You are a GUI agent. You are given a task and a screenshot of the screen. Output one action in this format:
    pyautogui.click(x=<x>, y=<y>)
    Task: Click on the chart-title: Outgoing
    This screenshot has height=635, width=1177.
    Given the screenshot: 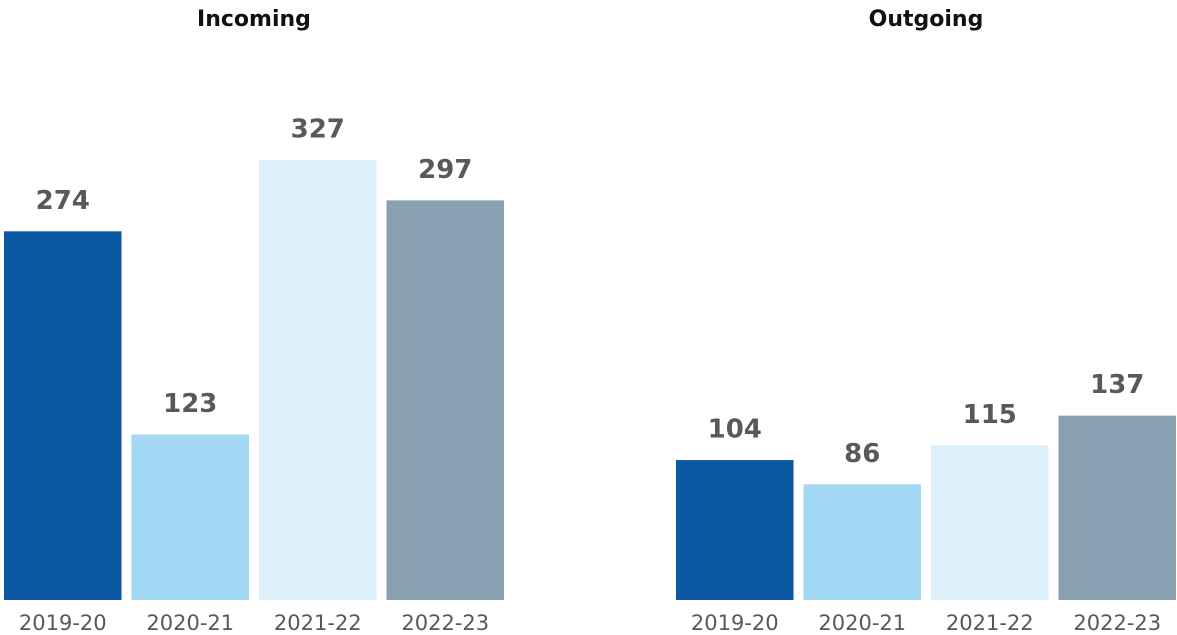 What is the action you would take?
    pyautogui.click(x=926, y=19)
    